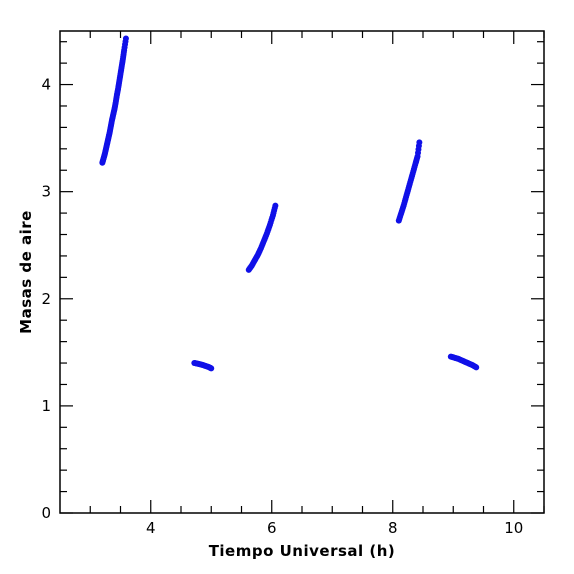 The height and width of the screenshot is (574, 574). I want to click on x-tick-label: 10, so click(513, 528).